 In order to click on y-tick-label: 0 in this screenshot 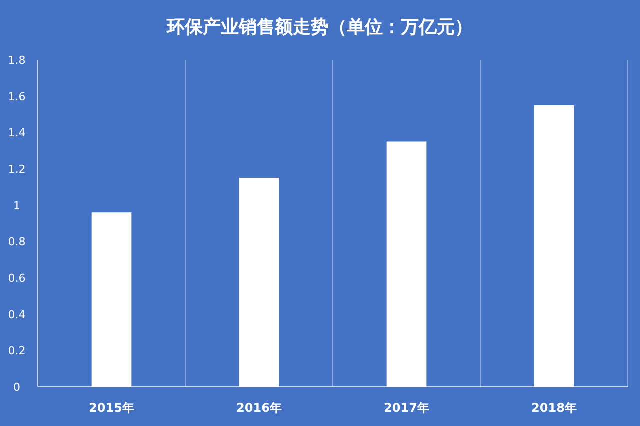, I will do `click(17, 387)`.